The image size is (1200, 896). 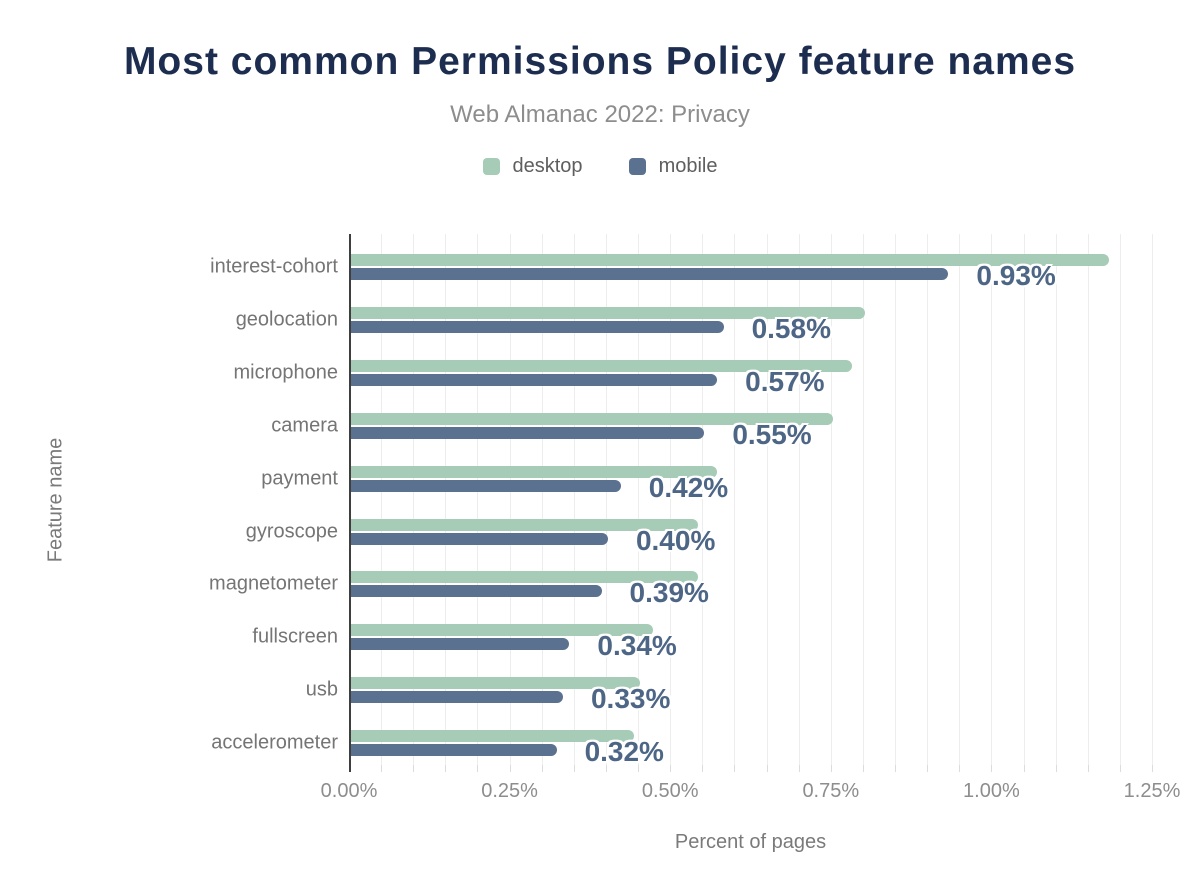 What do you see at coordinates (286, 319) in the screenshot?
I see `category-label: geolocation` at bounding box center [286, 319].